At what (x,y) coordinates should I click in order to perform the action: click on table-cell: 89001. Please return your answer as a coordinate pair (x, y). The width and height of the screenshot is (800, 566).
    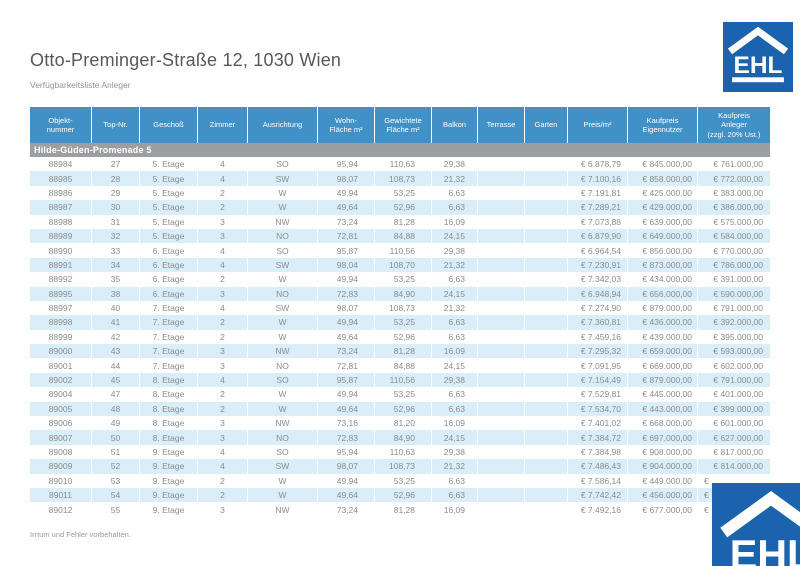
    Looking at the image, I should click on (61, 365).